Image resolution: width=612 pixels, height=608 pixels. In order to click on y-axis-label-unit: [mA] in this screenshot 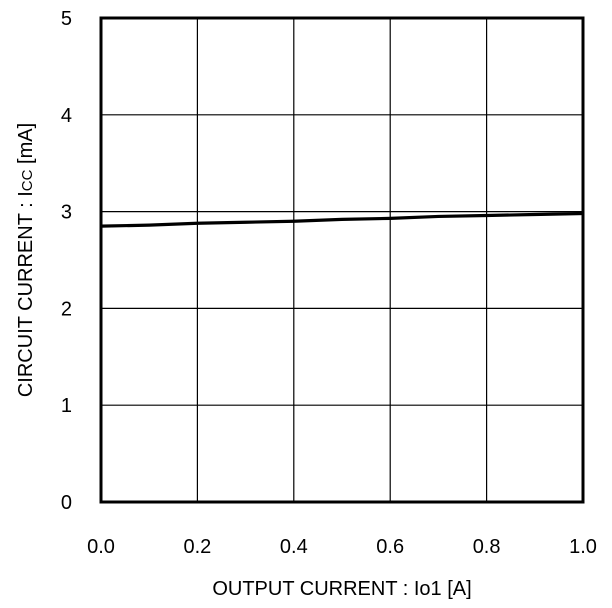, I will do `click(26, 146)`.